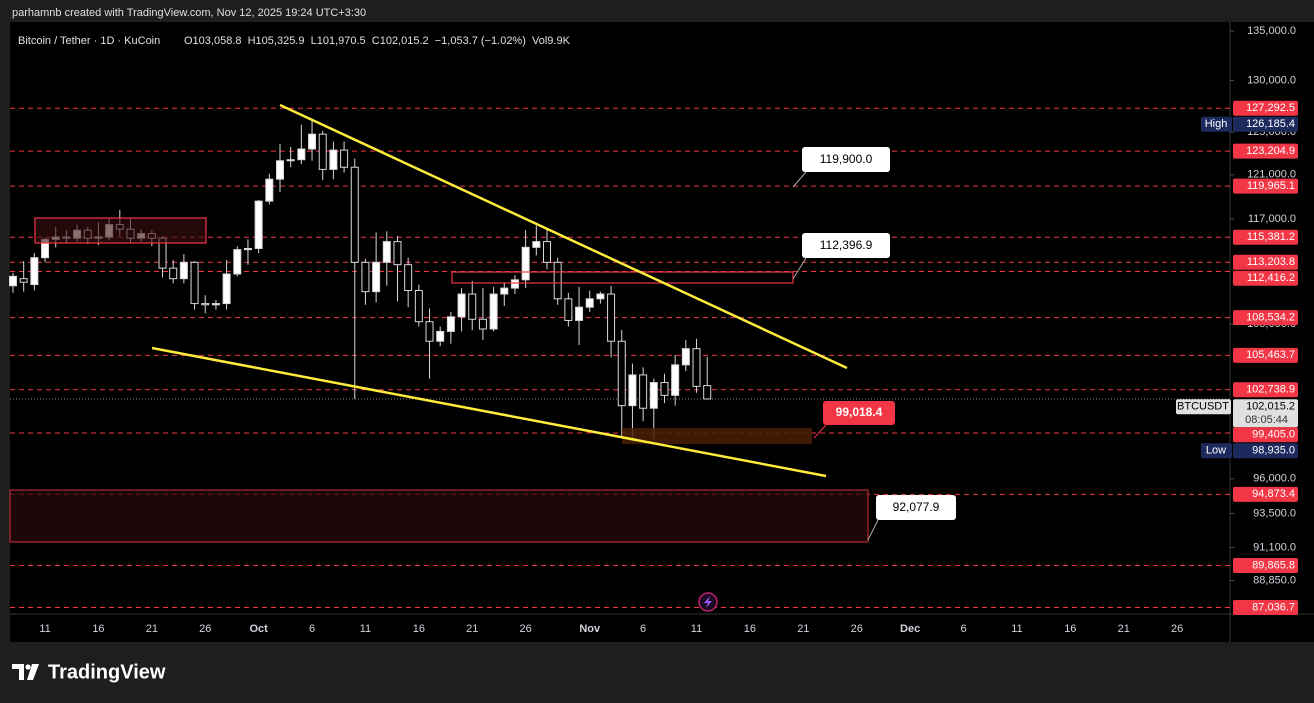 The width and height of the screenshot is (1314, 703). I want to click on y-tick-label: 93,500.0, so click(1274, 513).